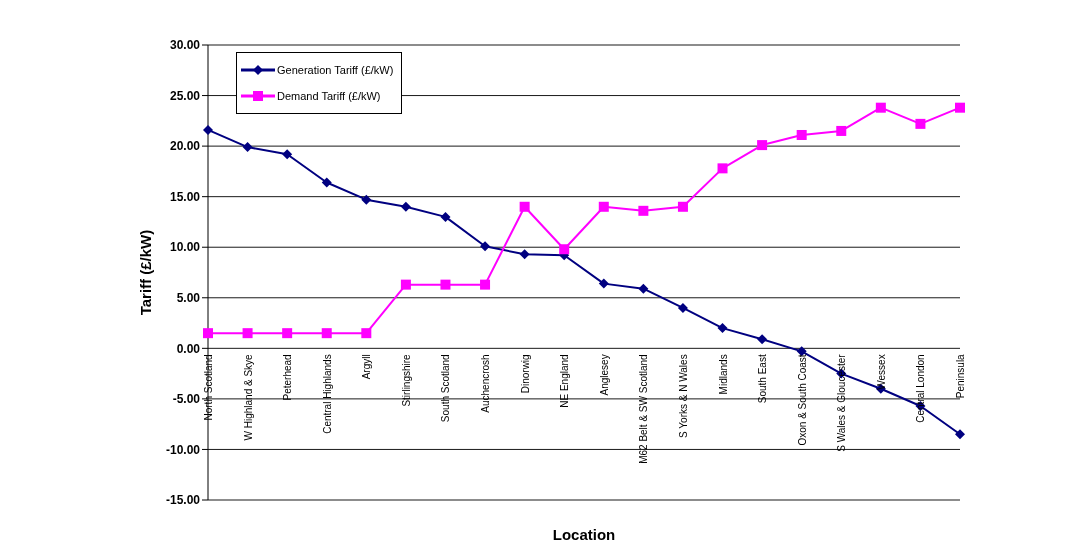 The image size is (1077, 547). I want to click on x-tick-label: M62 Belt & SW Scotland, so click(644, 409).